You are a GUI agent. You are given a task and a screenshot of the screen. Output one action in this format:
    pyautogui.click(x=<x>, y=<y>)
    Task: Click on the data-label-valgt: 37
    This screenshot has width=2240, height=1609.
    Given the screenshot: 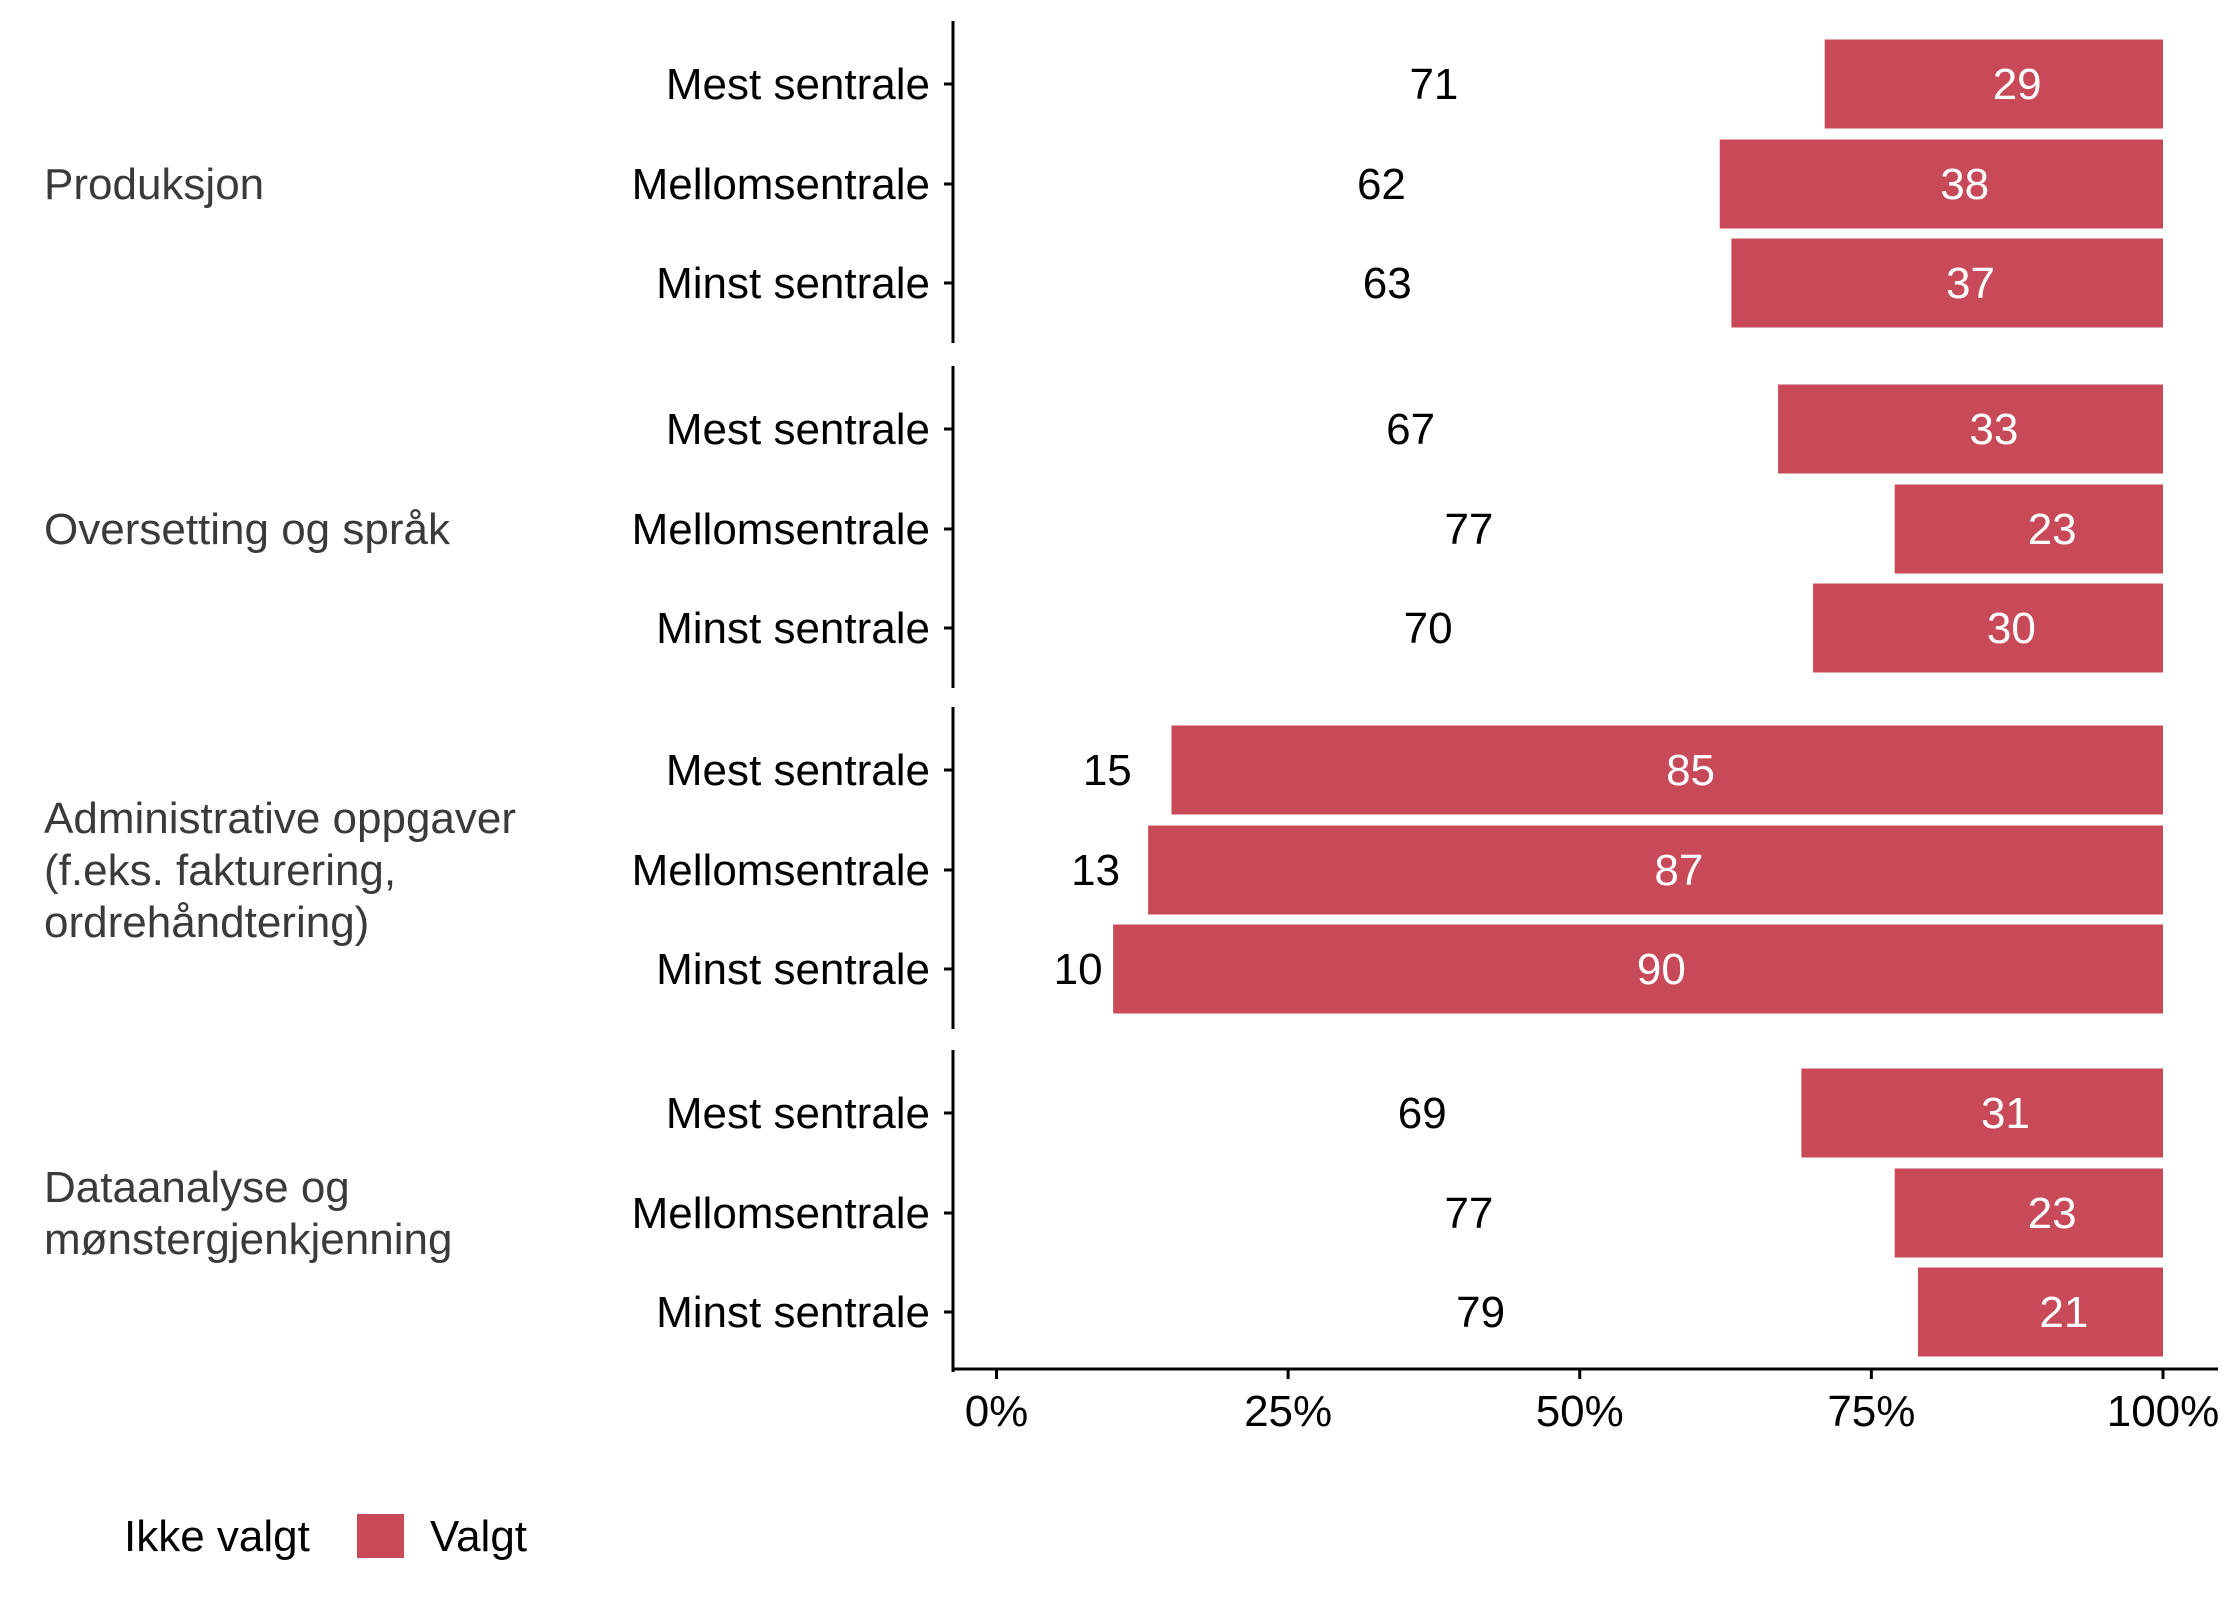 What is the action you would take?
    pyautogui.click(x=1970, y=283)
    